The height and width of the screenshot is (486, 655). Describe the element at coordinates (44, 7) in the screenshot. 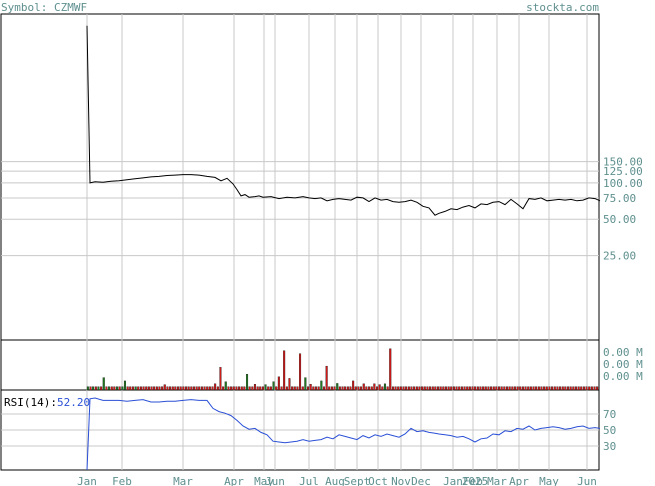

I see `symbol-label: Symbol: CZMWF` at that location.